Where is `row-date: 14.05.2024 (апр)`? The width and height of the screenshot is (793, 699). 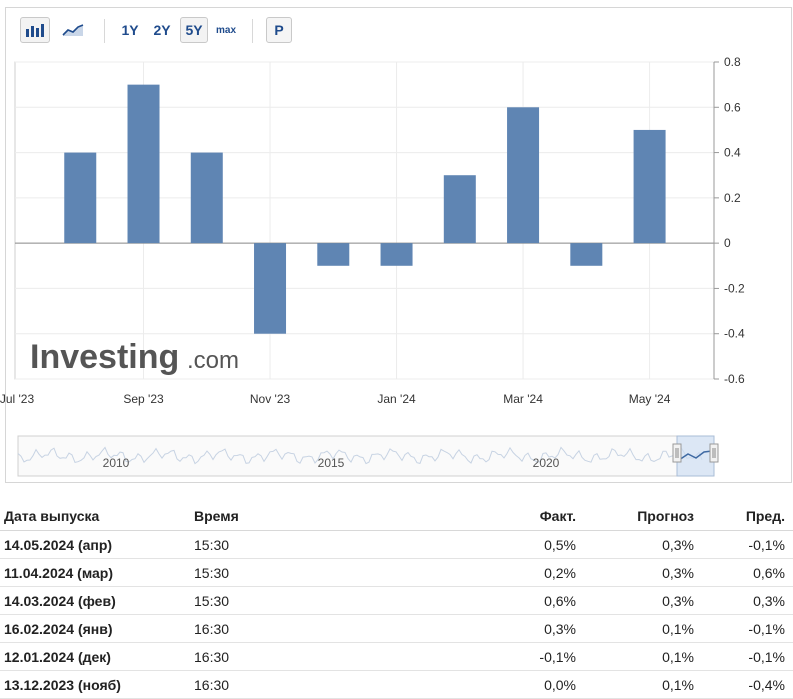 row-date: 14.05.2024 (апр) is located at coordinates (95, 544).